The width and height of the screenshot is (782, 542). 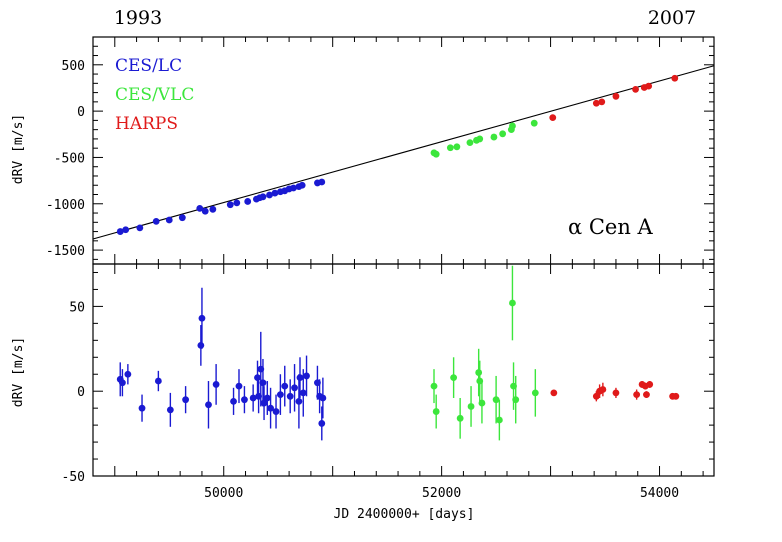 I want to click on y-tick-label: 500, so click(x=73, y=66).